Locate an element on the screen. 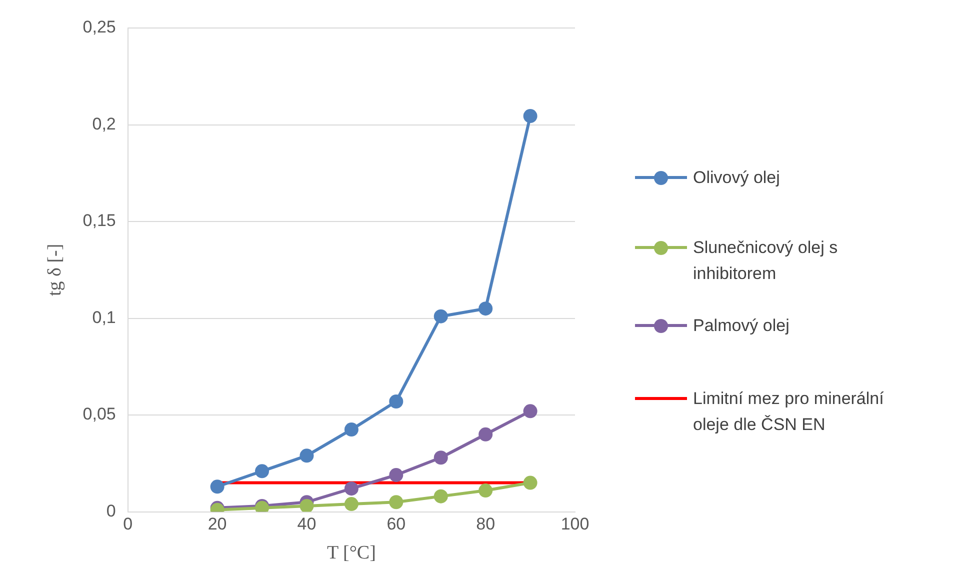  y-tick-label: 0,1 is located at coordinates (104, 317).